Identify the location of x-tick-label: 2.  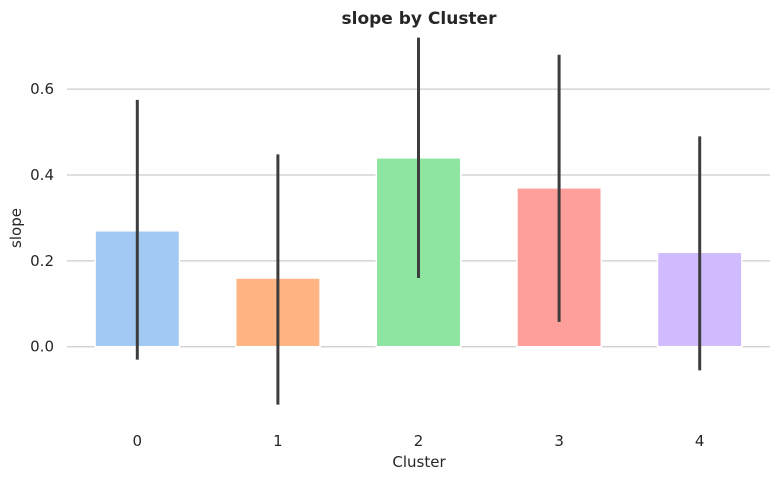
(419, 441).